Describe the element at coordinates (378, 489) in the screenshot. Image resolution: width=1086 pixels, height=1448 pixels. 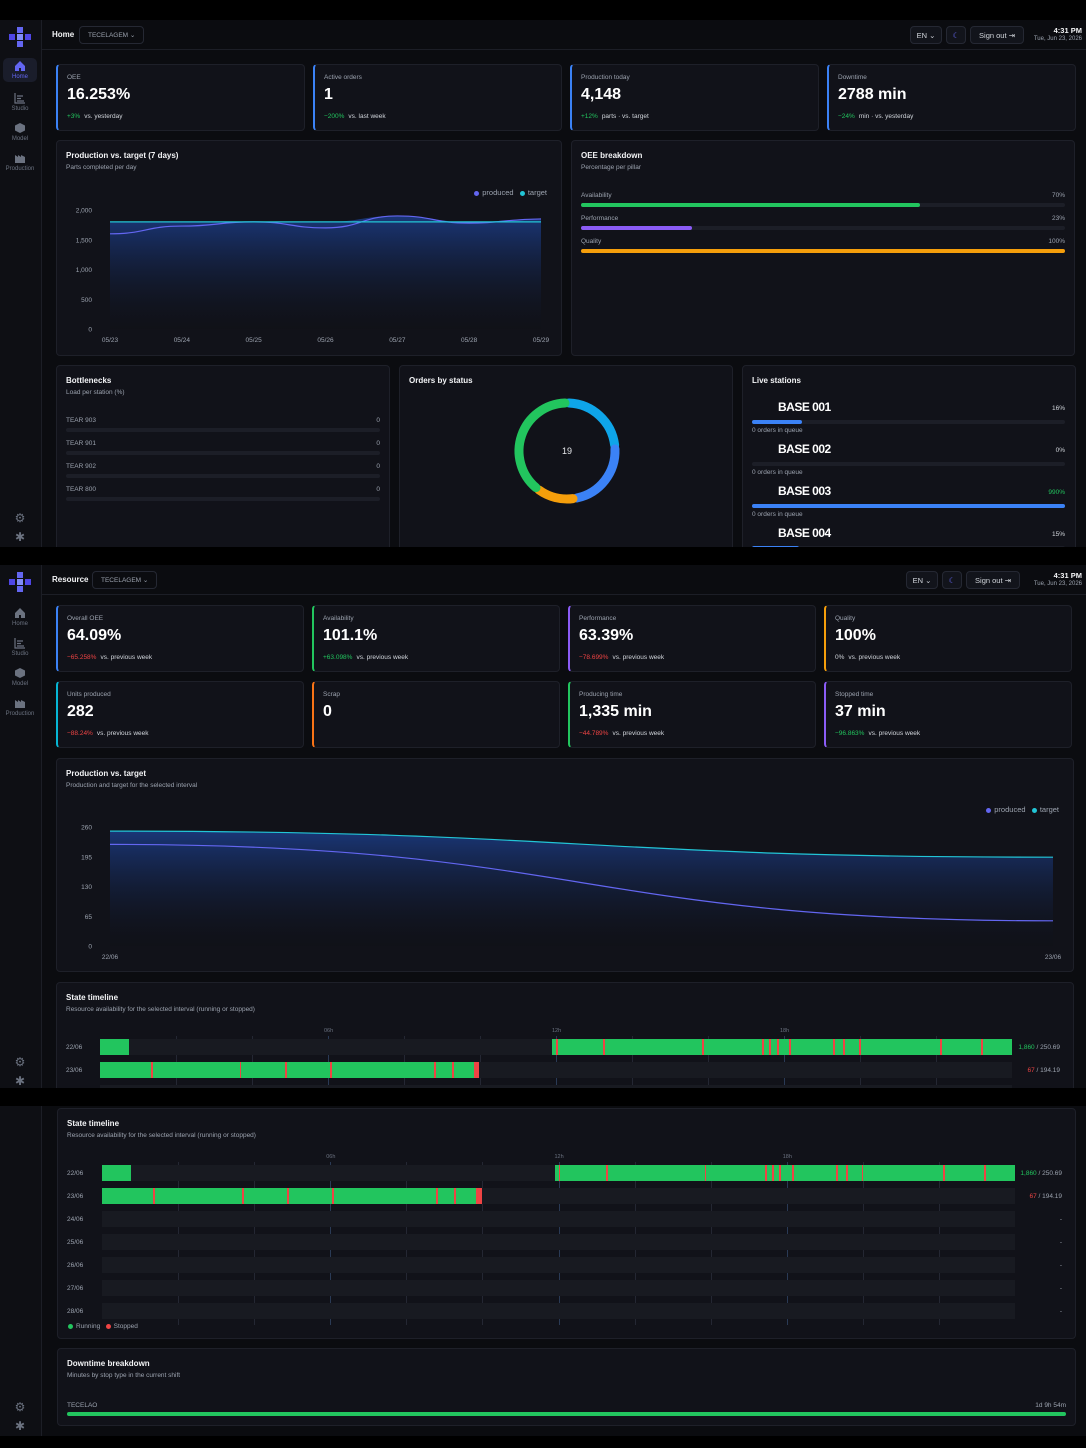
I see `bottleneck-value: 0` at that location.